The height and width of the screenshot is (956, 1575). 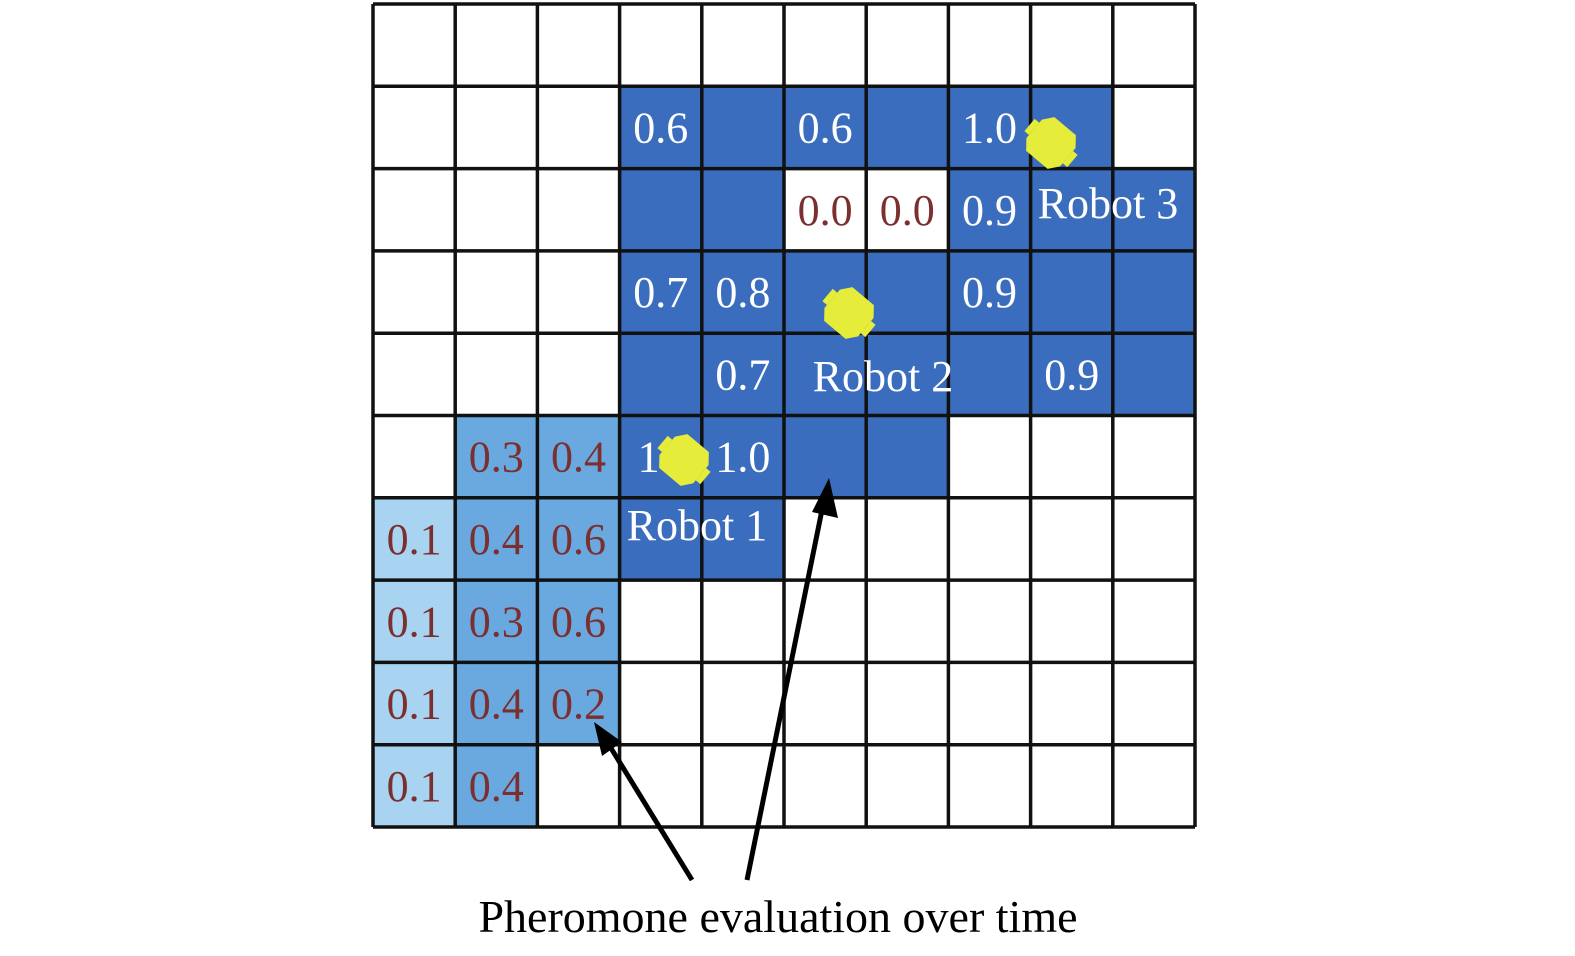 What do you see at coordinates (825, 703) in the screenshot?
I see `grid-cell-r8-c5` at bounding box center [825, 703].